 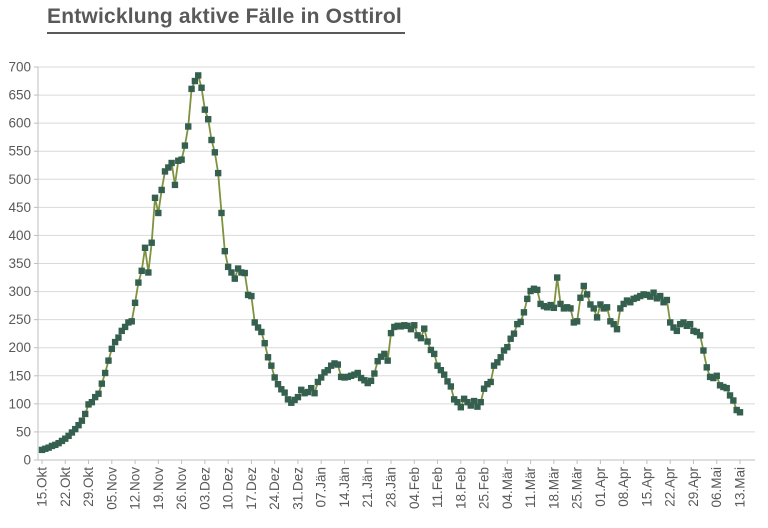 What do you see at coordinates (577, 488) in the screenshot?
I see `x-axis-label: 25.Mär` at bounding box center [577, 488].